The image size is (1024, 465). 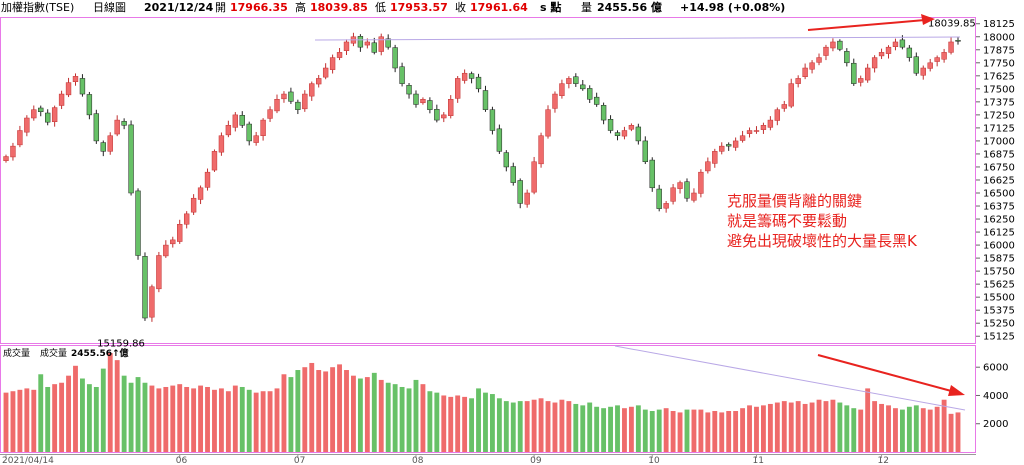 What do you see at coordinates (757, 460) in the screenshot?
I see `date-tick-label: 11` at bounding box center [757, 460].